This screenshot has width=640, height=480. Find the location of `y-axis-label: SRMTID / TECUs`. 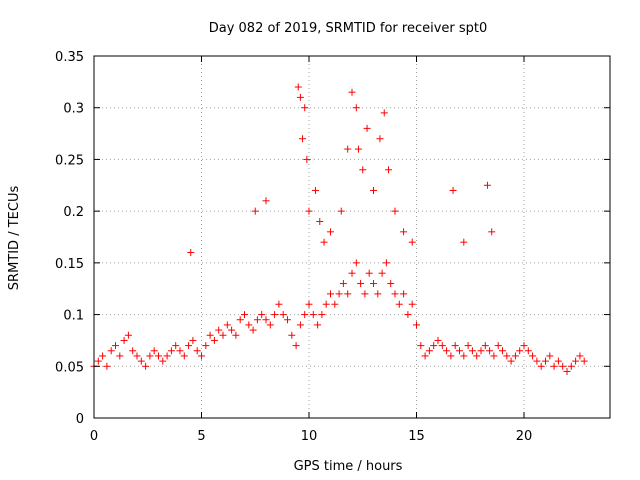

y-axis-label: SRMTID / TECUs is located at coordinates (14, 238).